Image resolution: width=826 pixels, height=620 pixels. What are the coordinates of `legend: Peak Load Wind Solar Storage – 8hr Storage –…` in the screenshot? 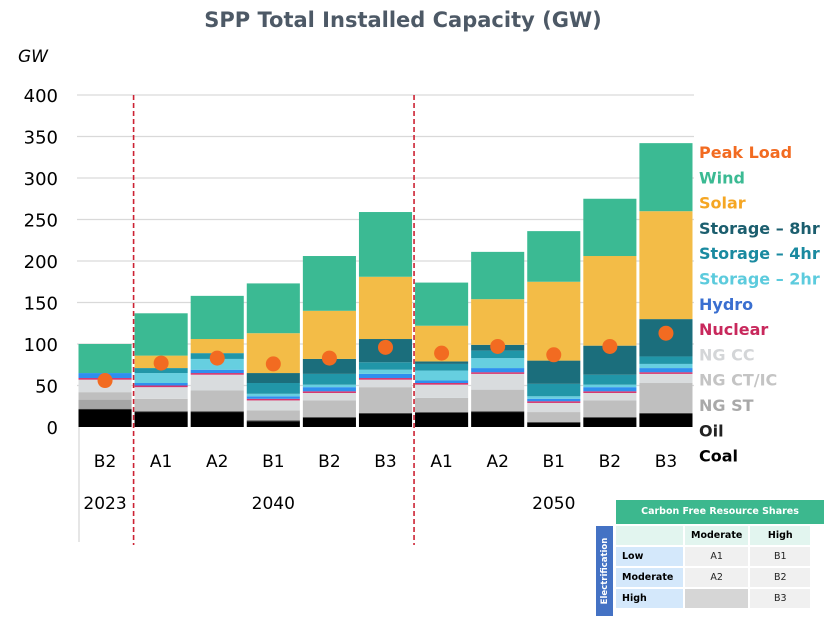 It's located at (759, 304).